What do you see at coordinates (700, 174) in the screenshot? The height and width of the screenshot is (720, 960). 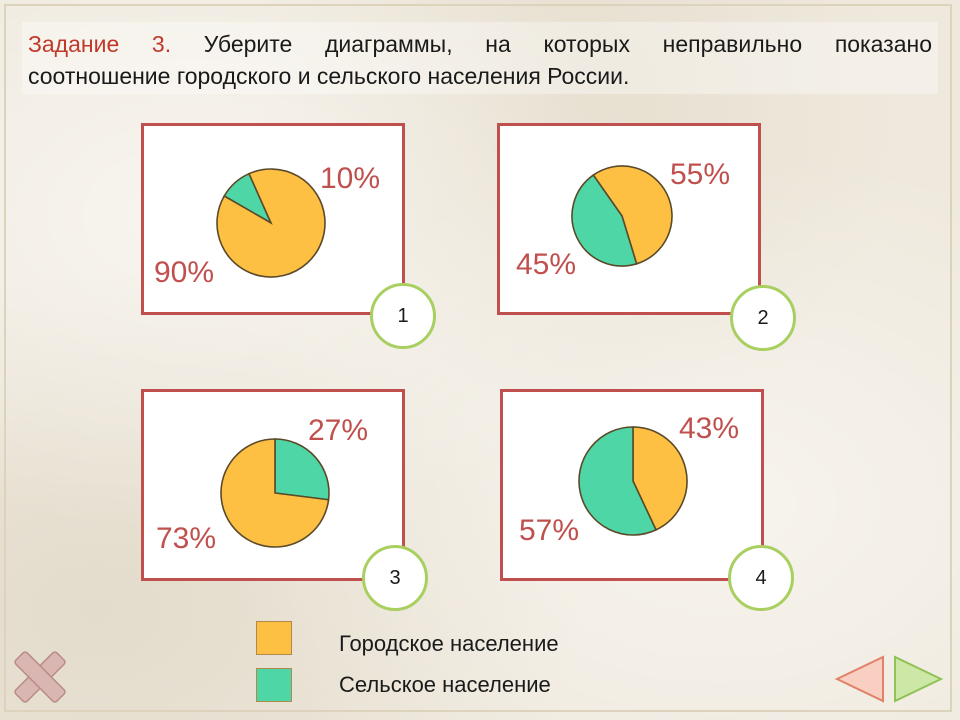 I see `urban-percent-label: 55%` at bounding box center [700, 174].